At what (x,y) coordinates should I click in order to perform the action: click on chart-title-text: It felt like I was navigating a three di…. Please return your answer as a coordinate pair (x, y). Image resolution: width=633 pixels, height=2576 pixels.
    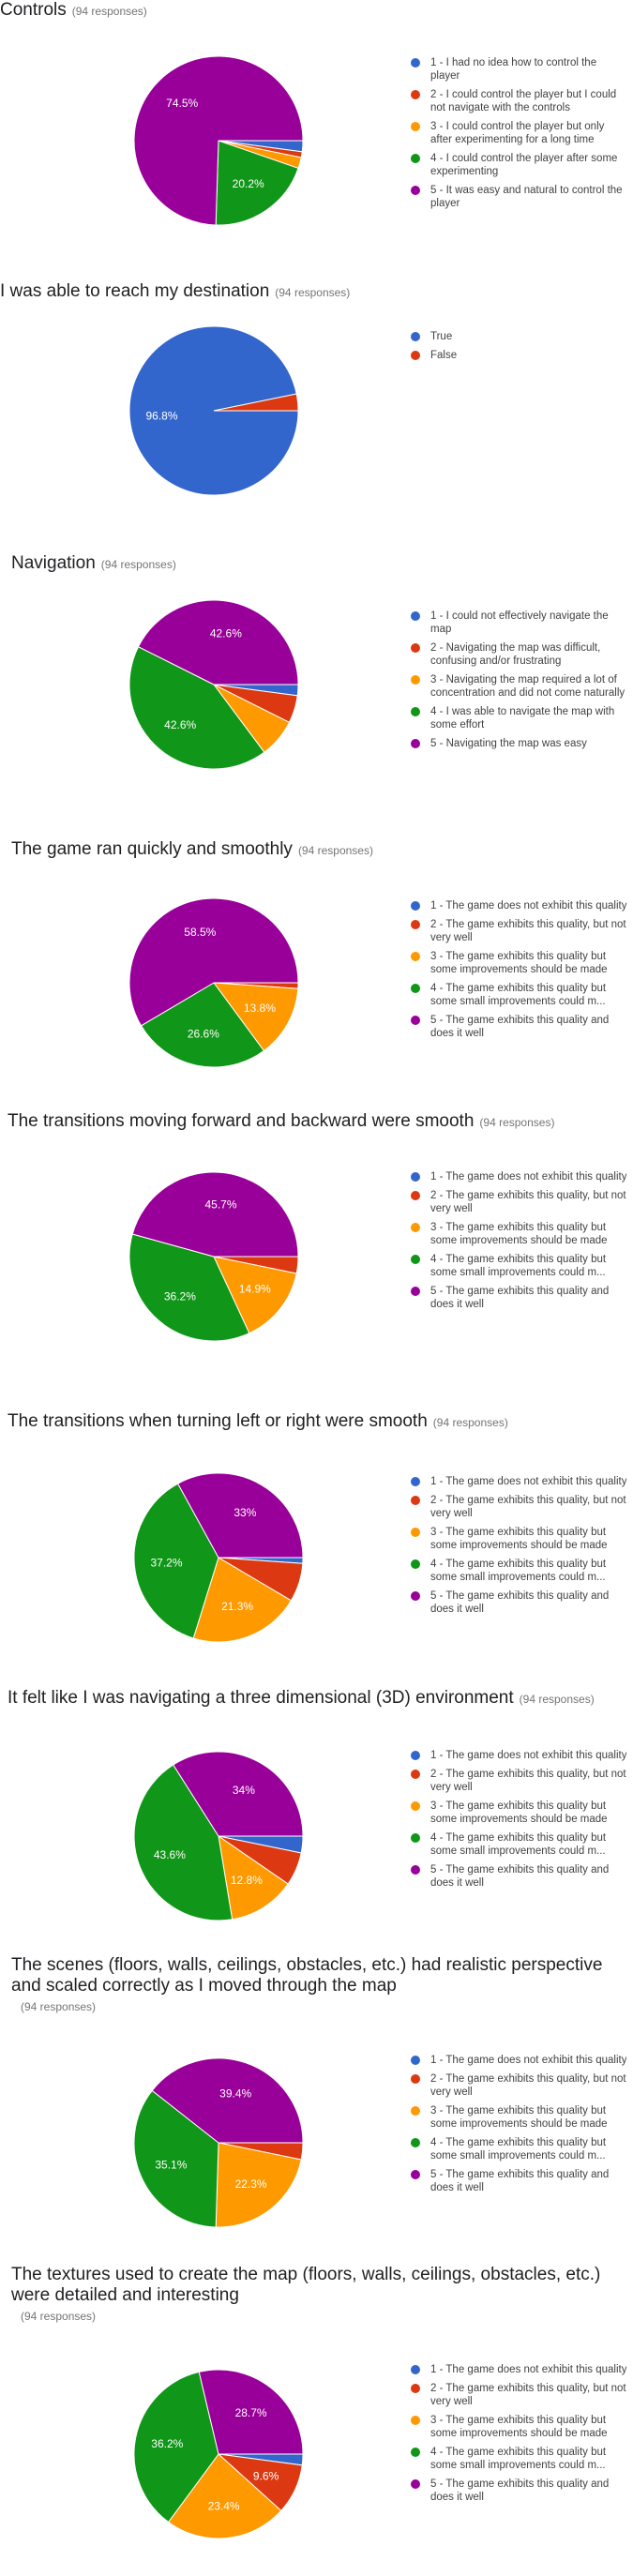
    Looking at the image, I should click on (261, 1698).